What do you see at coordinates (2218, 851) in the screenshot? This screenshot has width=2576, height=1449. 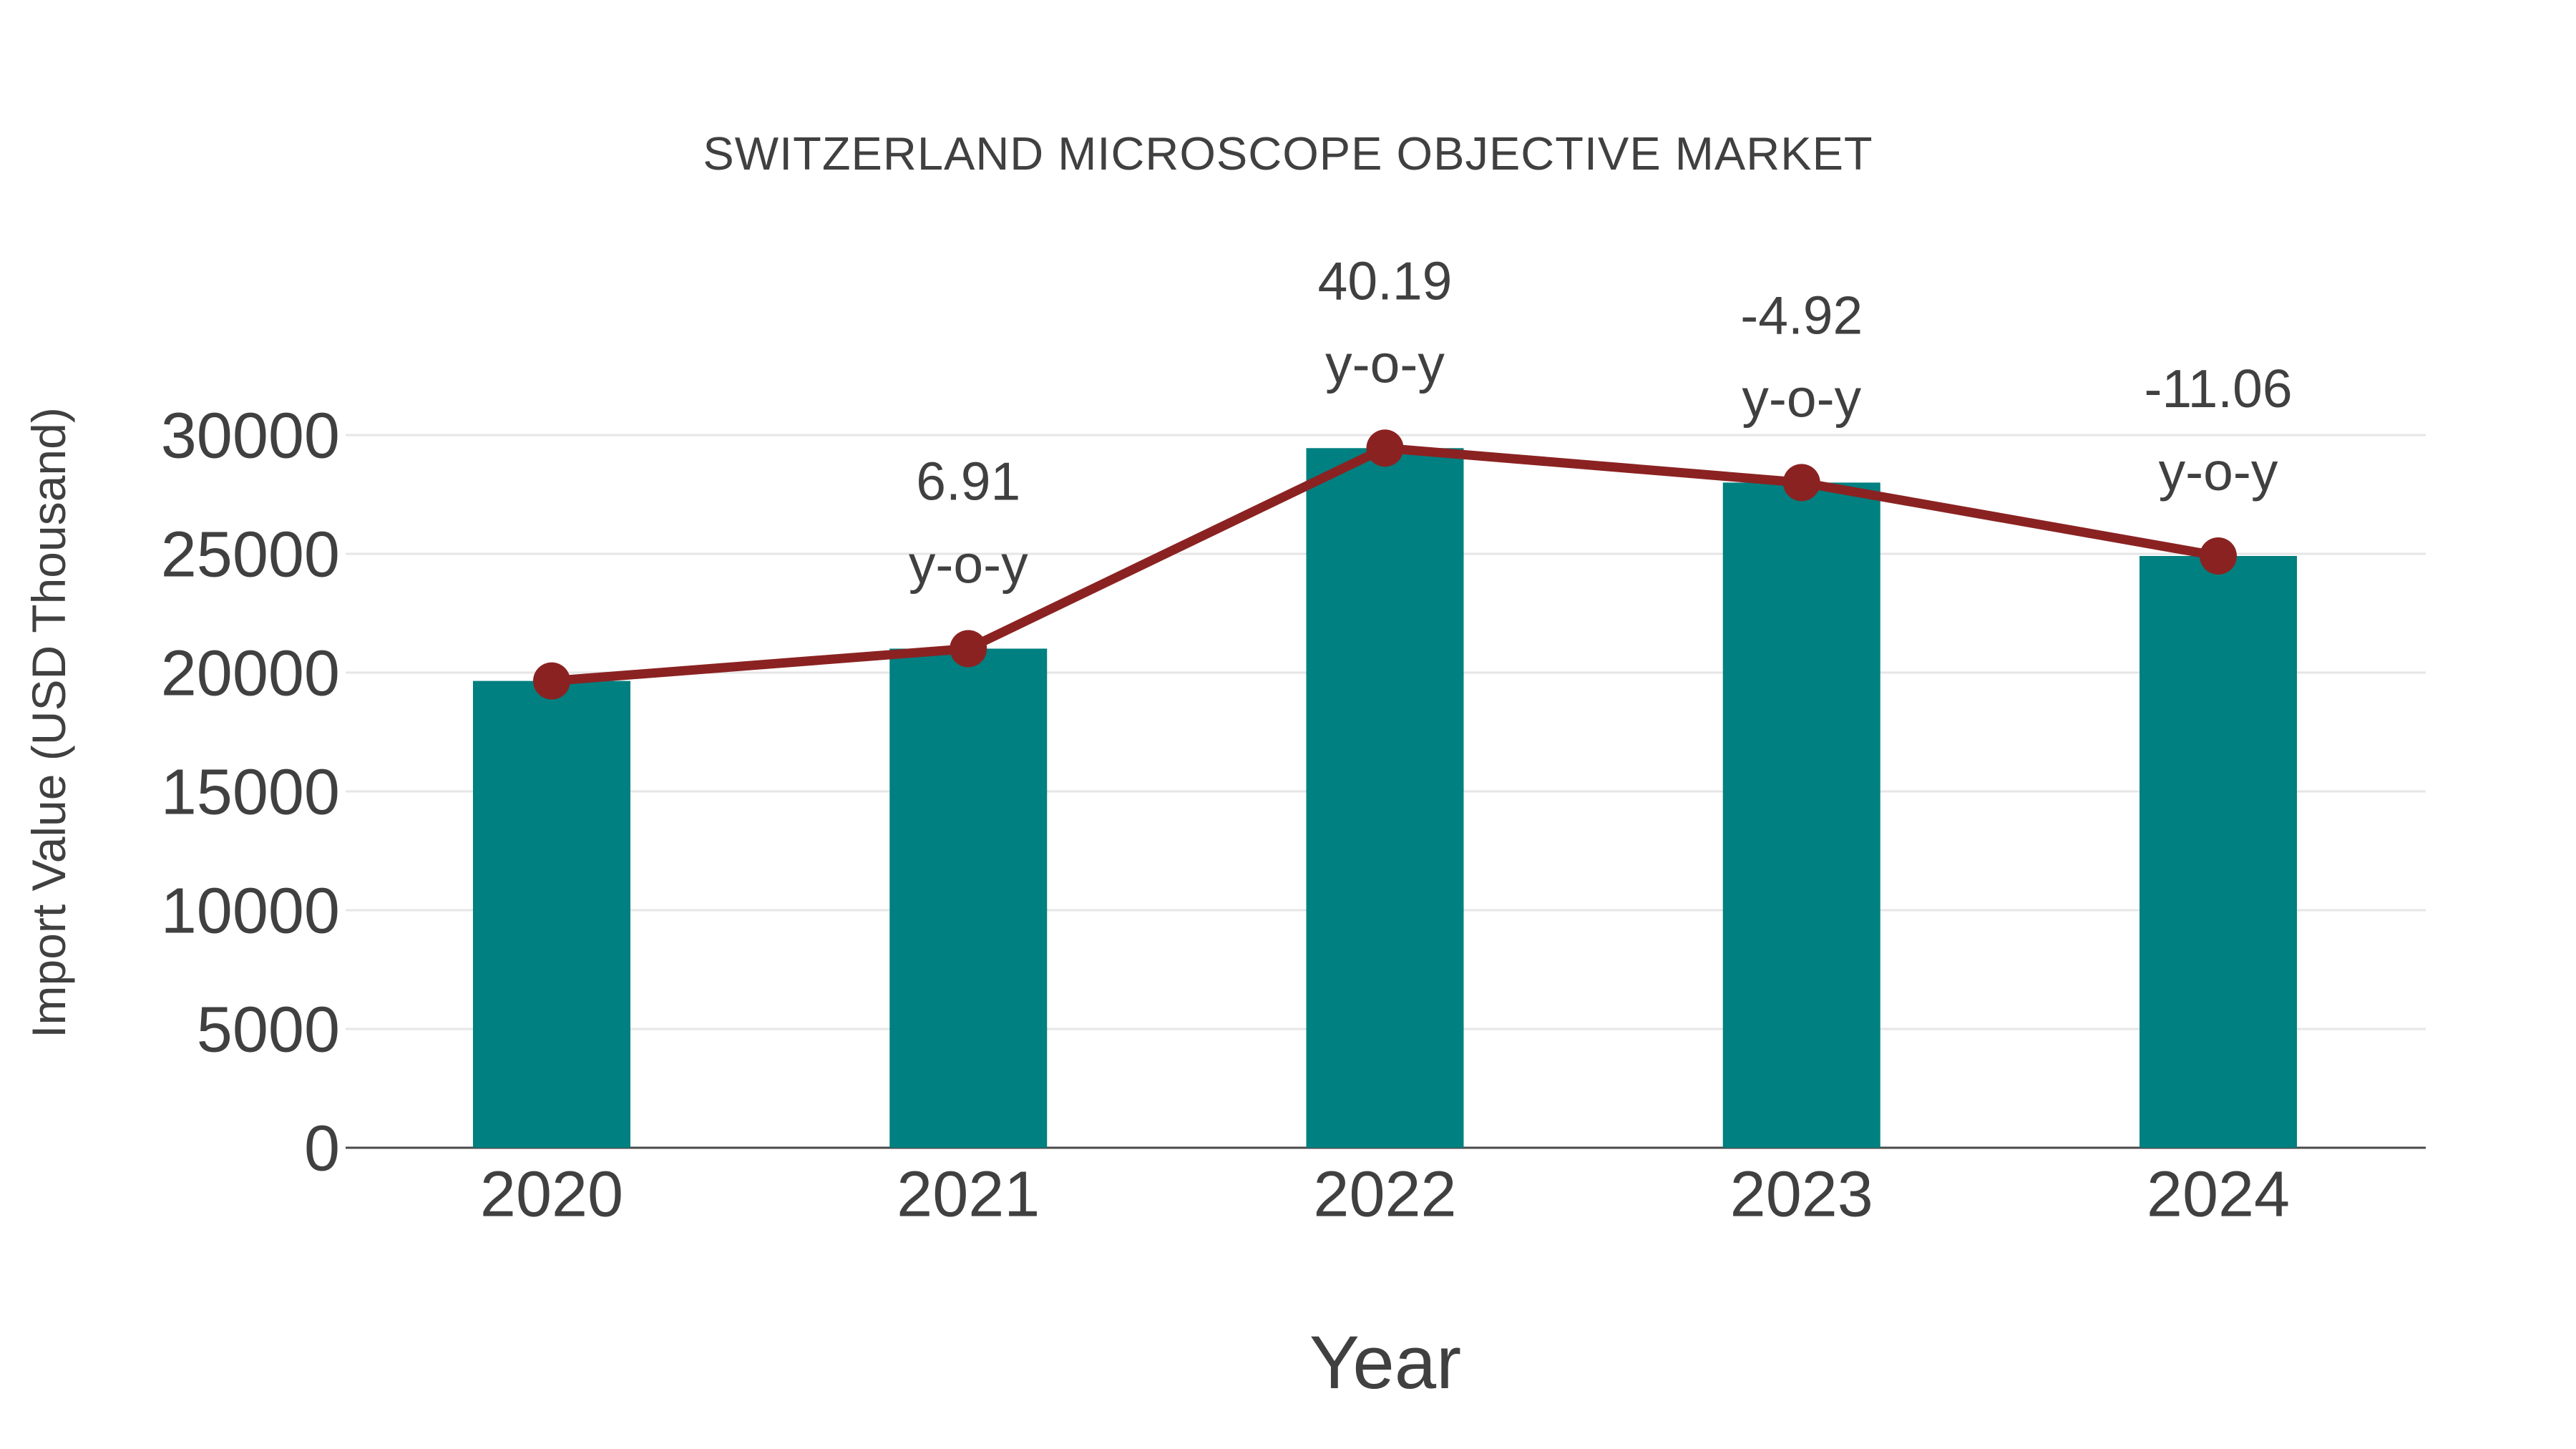 I see `bar-2024` at bounding box center [2218, 851].